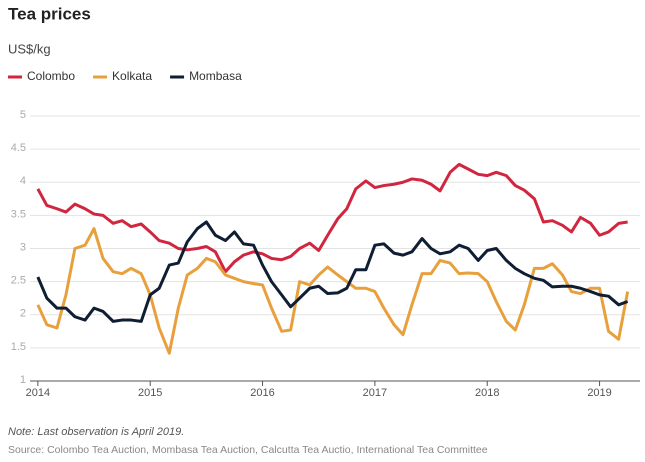  Describe the element at coordinates (96, 432) in the screenshot. I see `note: Note: Last observation is April 2019.` at that location.